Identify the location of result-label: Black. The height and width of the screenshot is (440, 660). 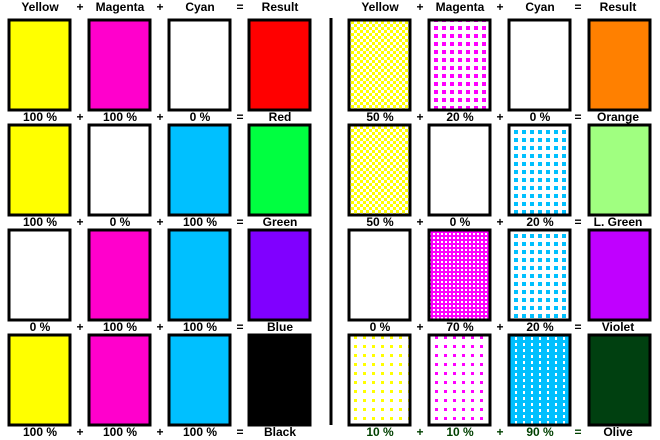
(280, 432).